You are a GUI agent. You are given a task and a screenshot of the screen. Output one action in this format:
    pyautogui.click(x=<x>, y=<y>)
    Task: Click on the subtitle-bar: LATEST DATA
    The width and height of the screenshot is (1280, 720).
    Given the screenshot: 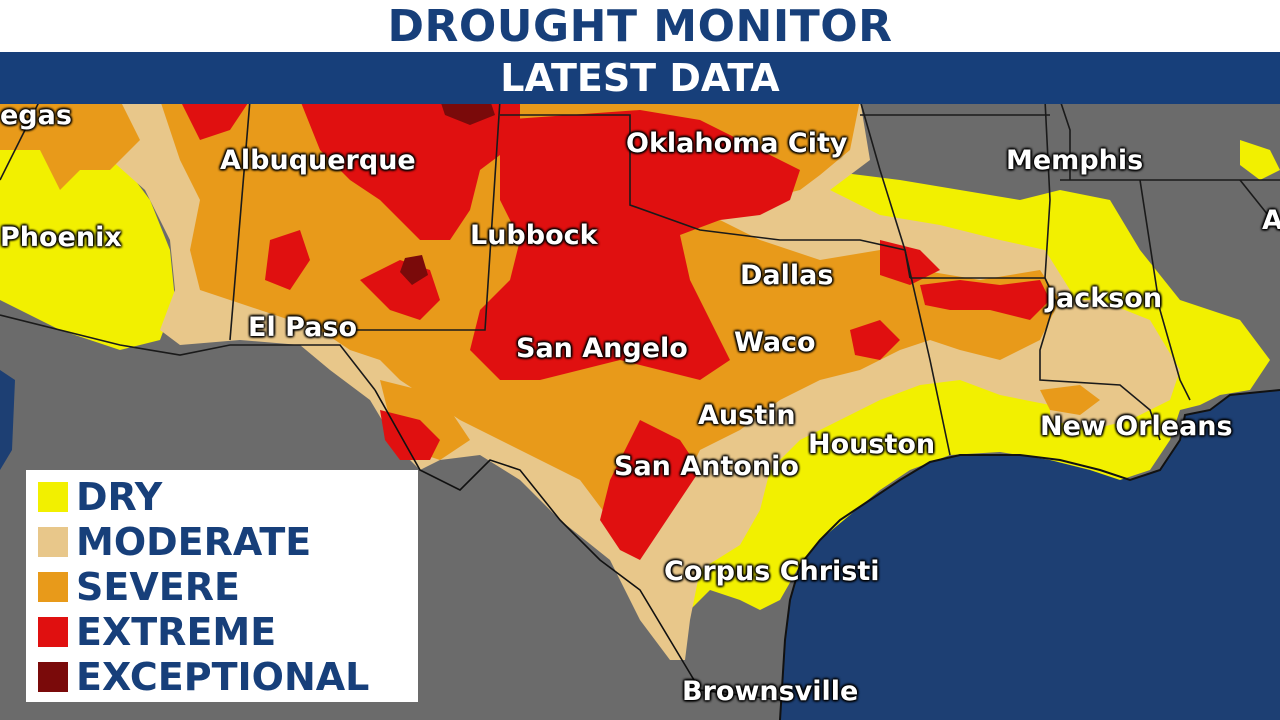 What is the action you would take?
    pyautogui.click(x=640, y=78)
    